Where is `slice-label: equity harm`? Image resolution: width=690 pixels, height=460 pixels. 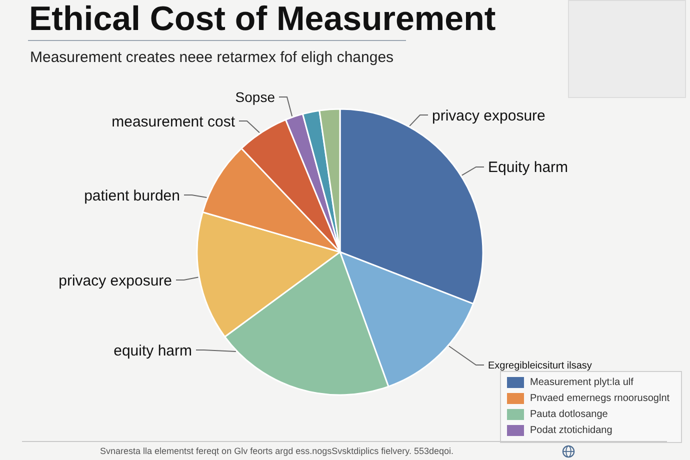 slice-label: equity harm is located at coordinates (153, 351).